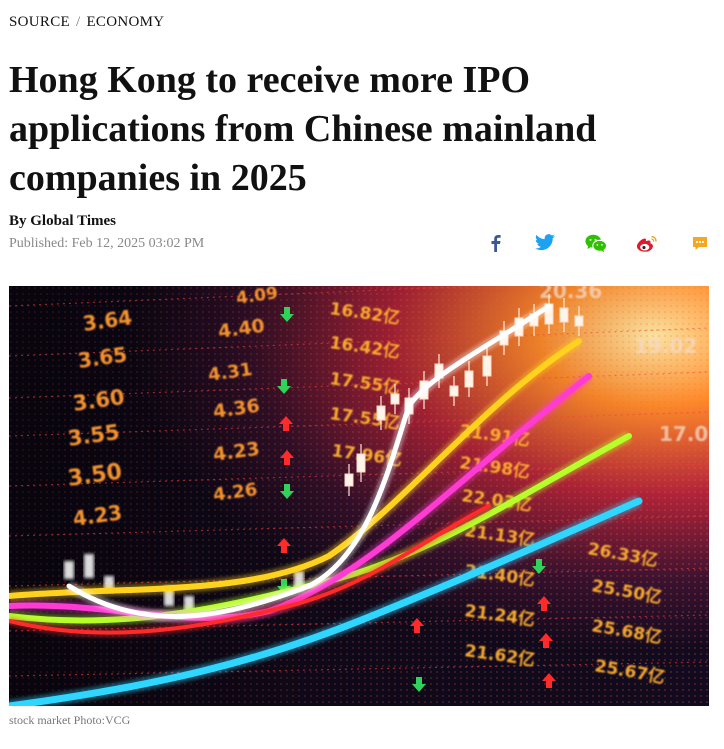 The image size is (724, 749). I want to click on weibo-icon, so click(646, 243).